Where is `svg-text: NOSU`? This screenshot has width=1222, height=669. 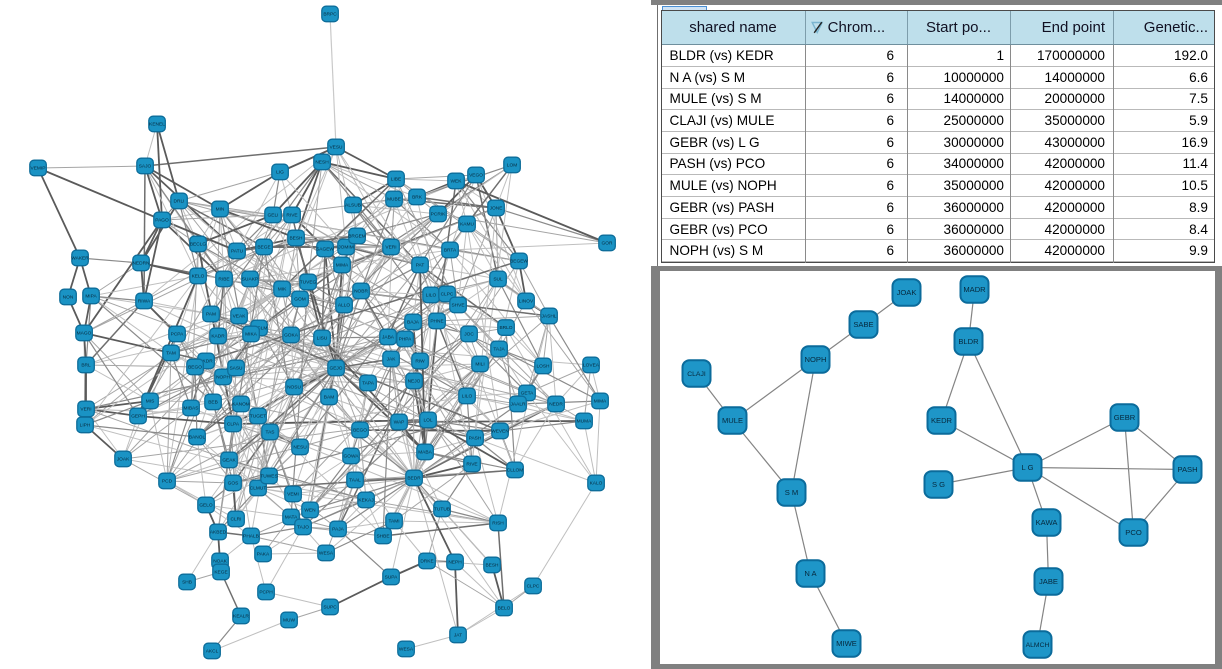
svg-text: NOSU is located at coordinates (294, 388).